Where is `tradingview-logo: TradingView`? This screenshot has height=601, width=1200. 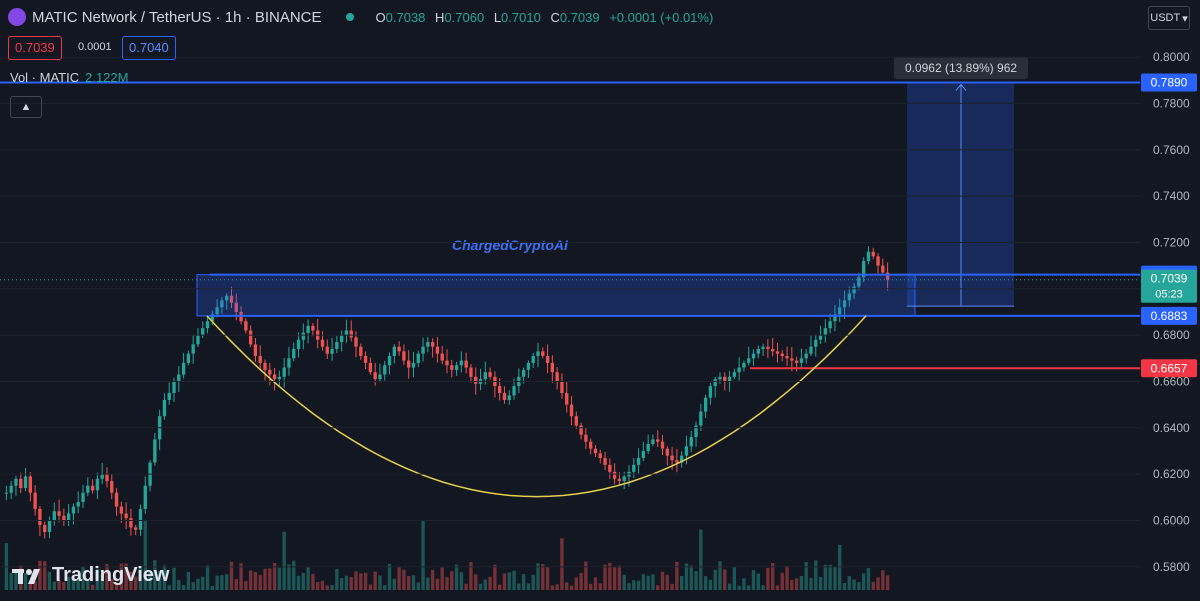 tradingview-logo: TradingView is located at coordinates (90, 575).